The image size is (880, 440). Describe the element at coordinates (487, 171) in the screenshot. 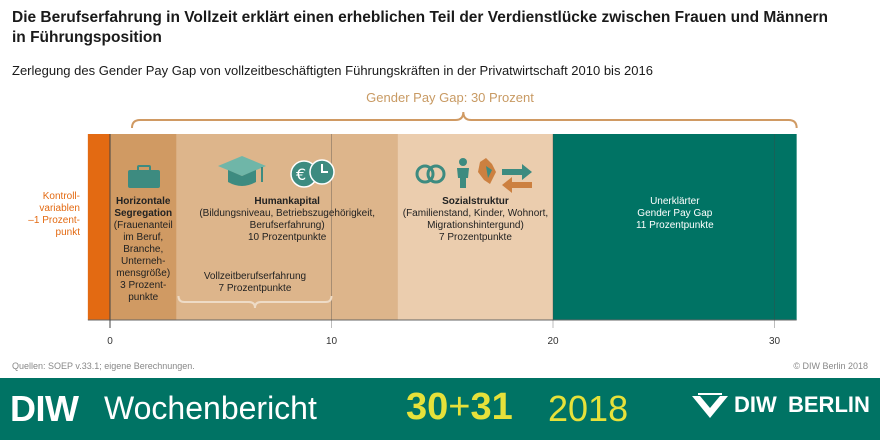

I see `map-icon` at that location.